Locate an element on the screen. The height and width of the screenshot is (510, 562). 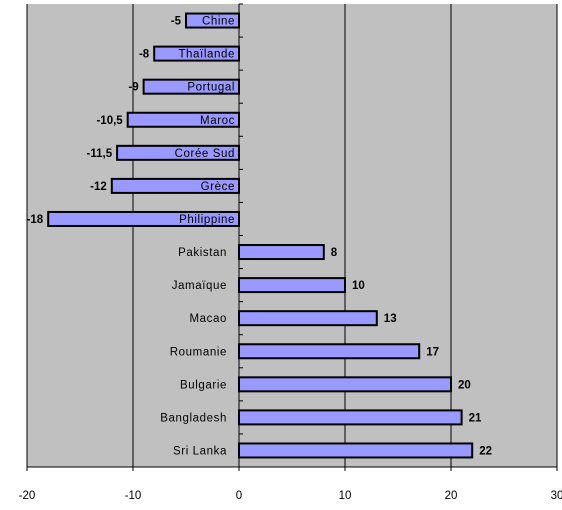
data-label: -18 is located at coordinates (35, 220).